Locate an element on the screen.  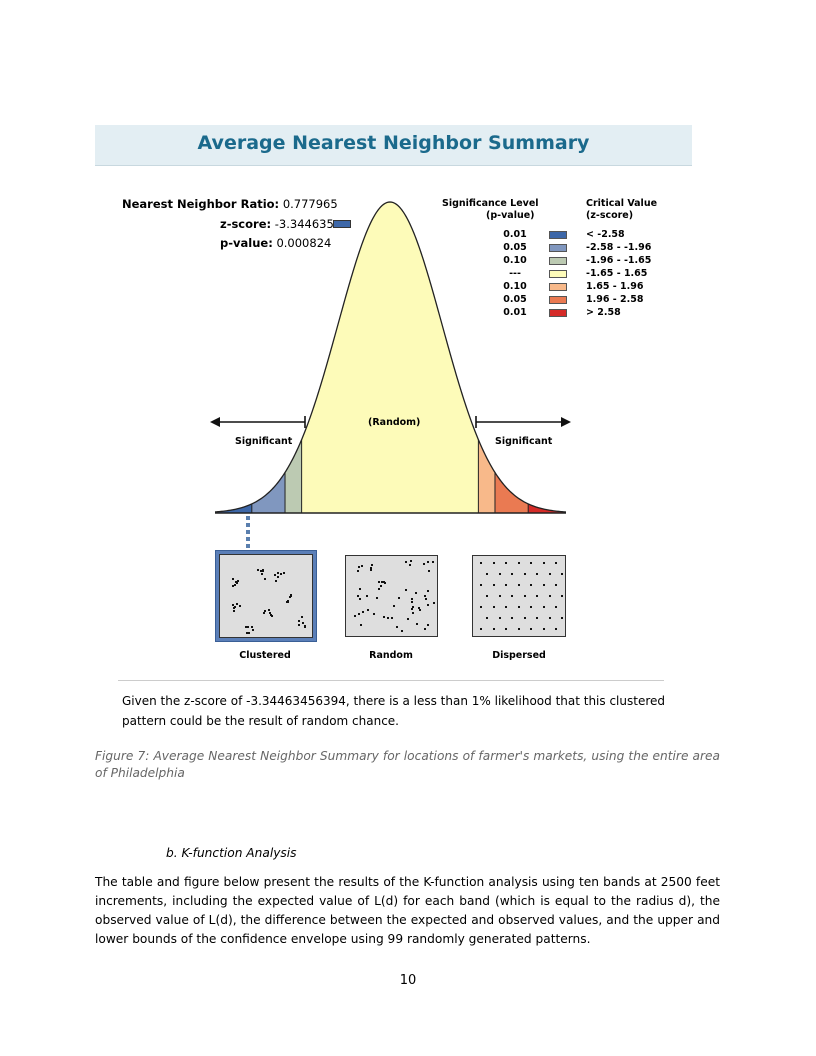
significant-left-label: Significant is located at coordinates (264, 441).